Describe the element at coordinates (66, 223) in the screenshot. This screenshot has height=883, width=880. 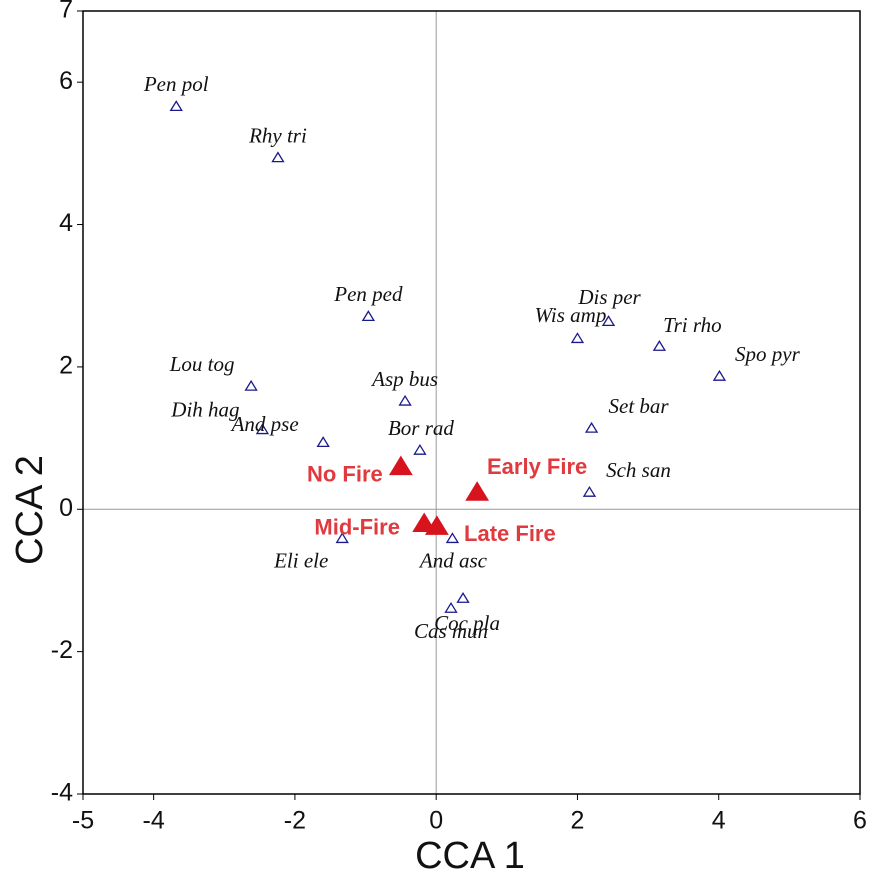
I see `y-tick-label: 4` at that location.